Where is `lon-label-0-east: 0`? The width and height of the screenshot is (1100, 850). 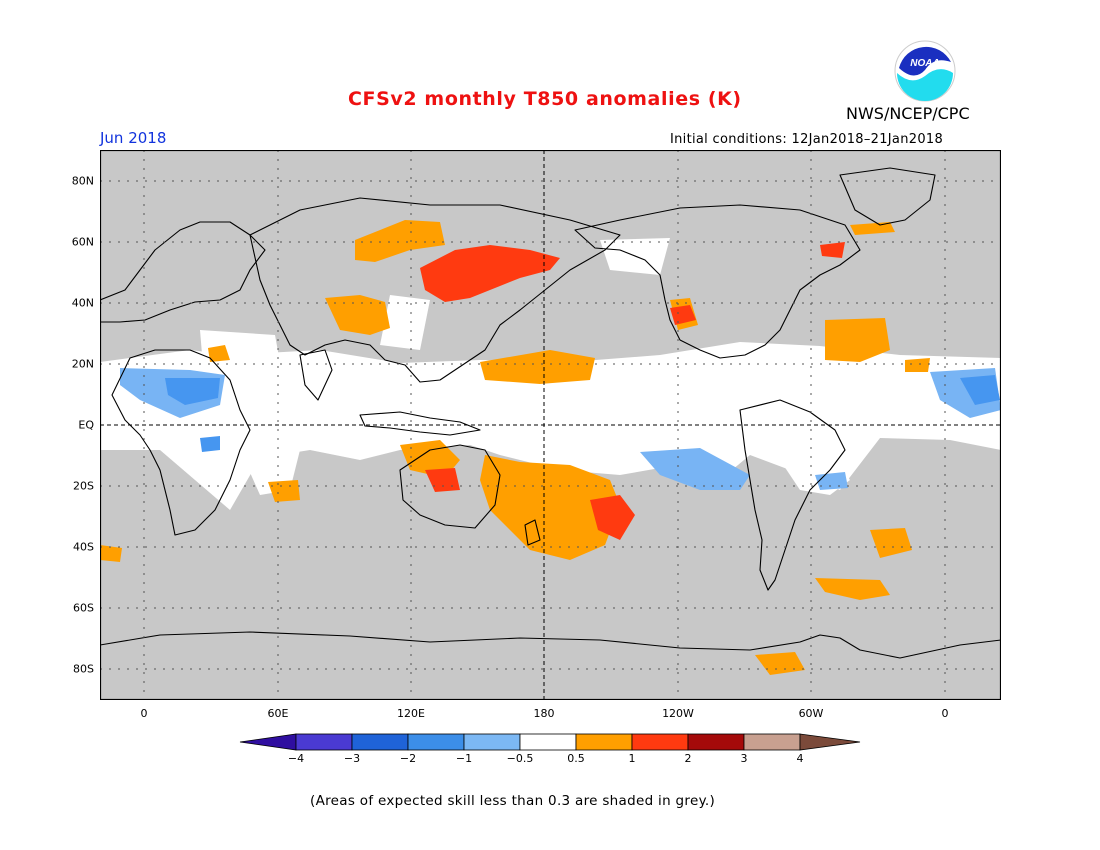
lon-label-0-east: 0 is located at coordinates (945, 713).